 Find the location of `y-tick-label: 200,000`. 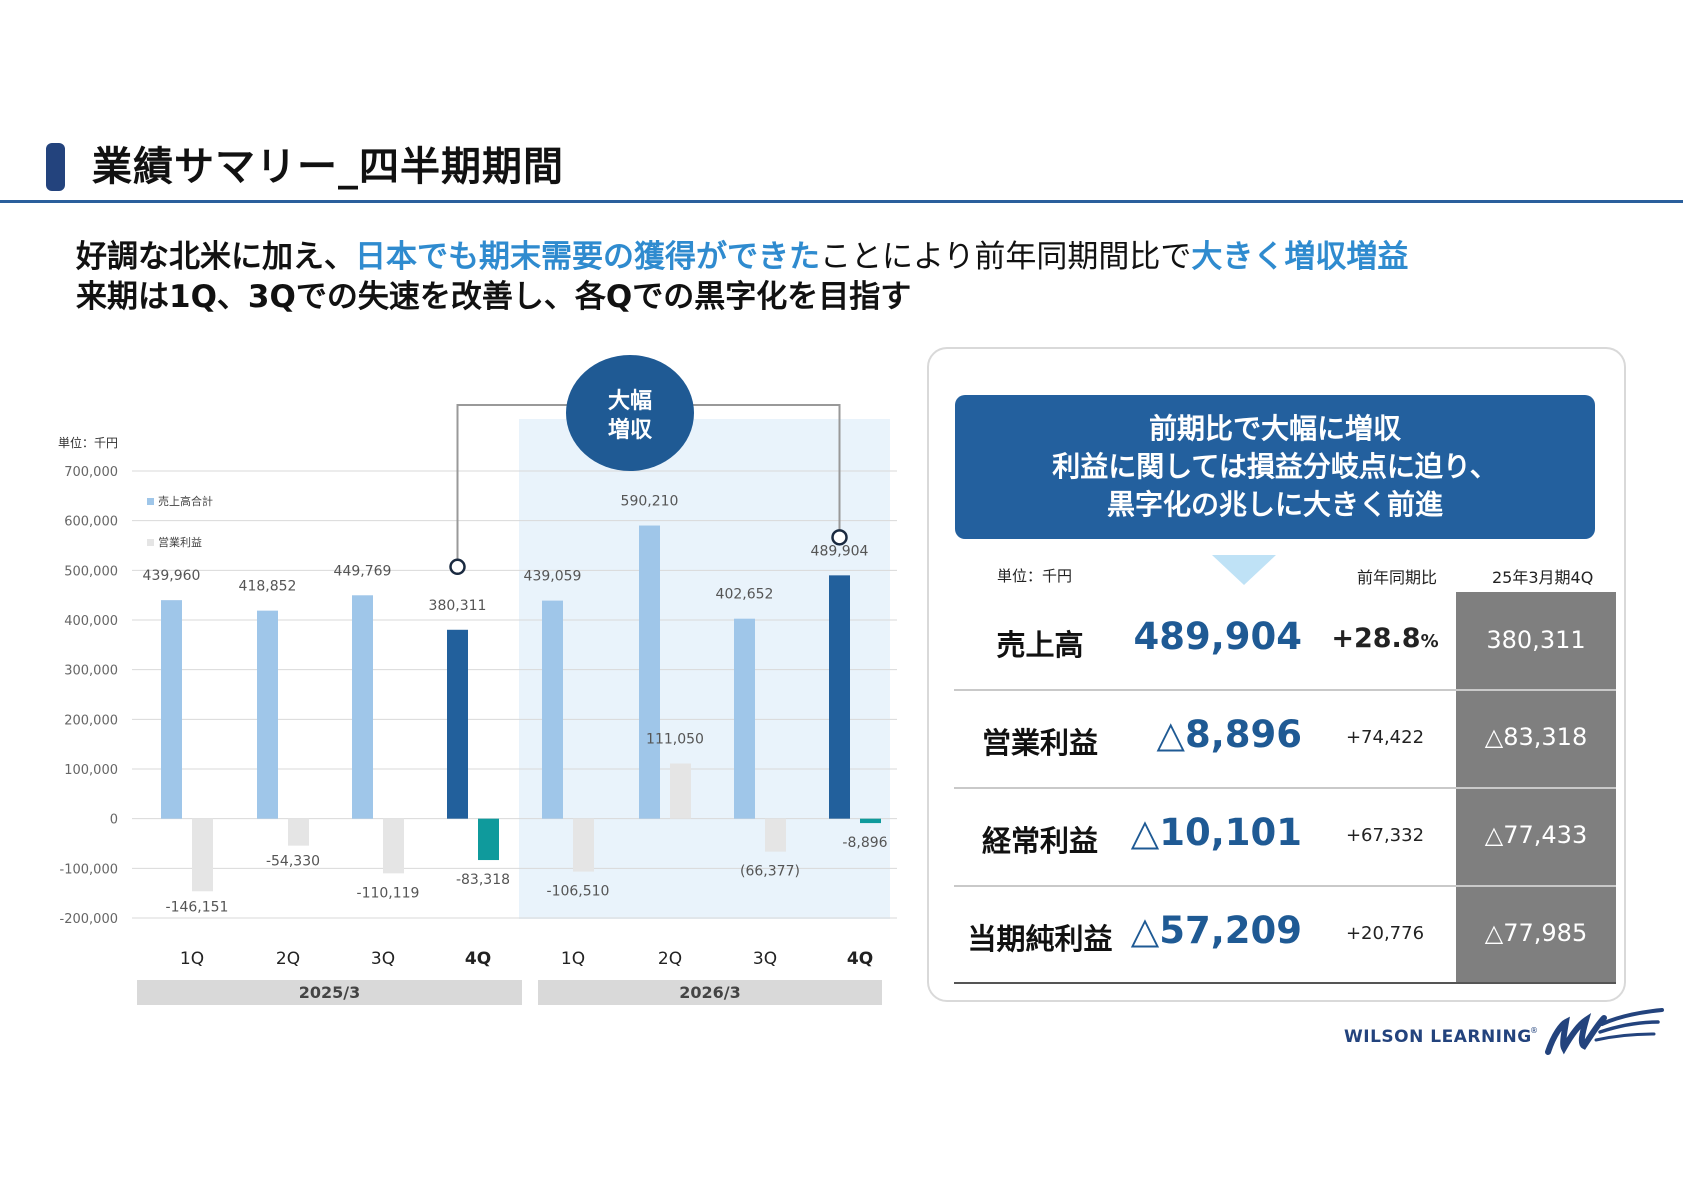

y-tick-label: 200,000 is located at coordinates (91, 720).